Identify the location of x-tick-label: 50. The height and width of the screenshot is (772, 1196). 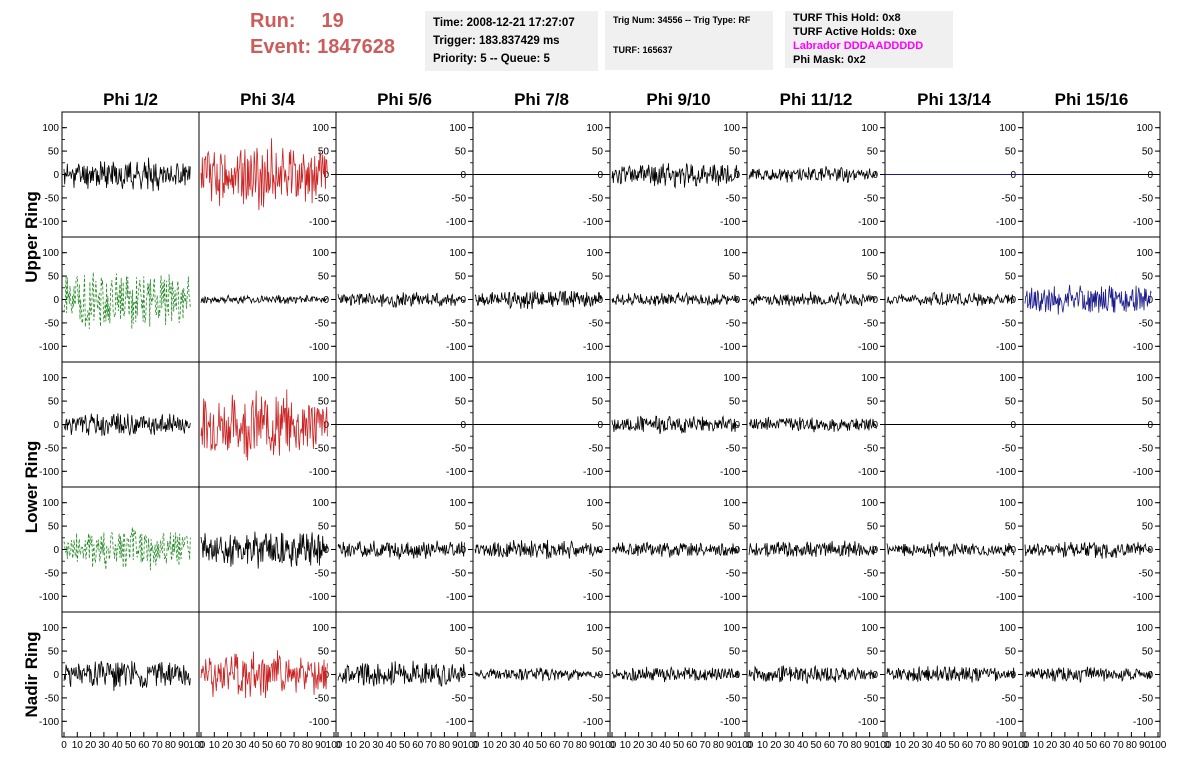
(1092, 745).